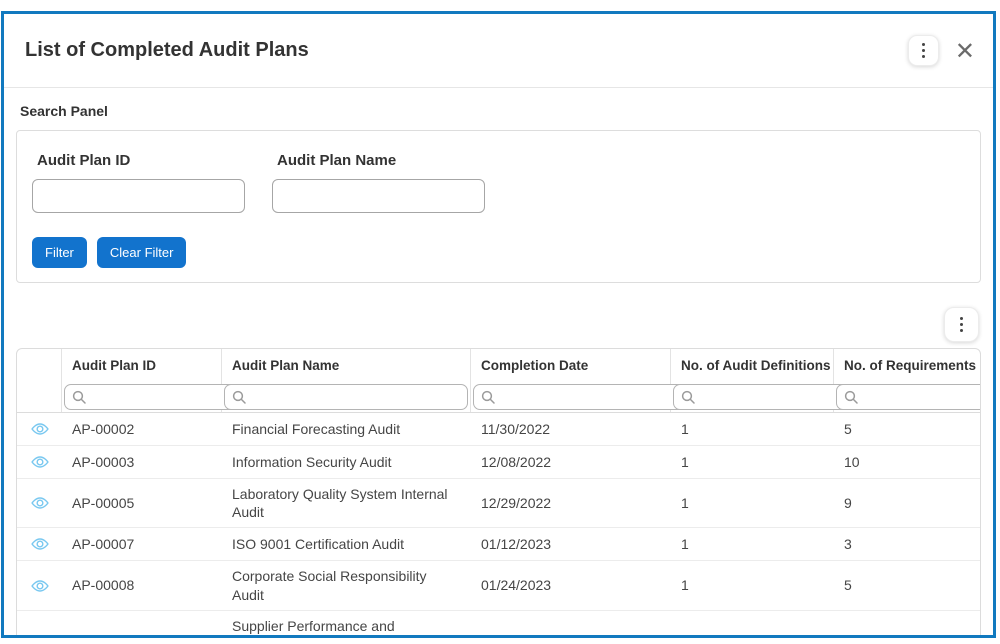 The image size is (1000, 644). I want to click on cell-completion-date: 02/08/2023, so click(571, 632).